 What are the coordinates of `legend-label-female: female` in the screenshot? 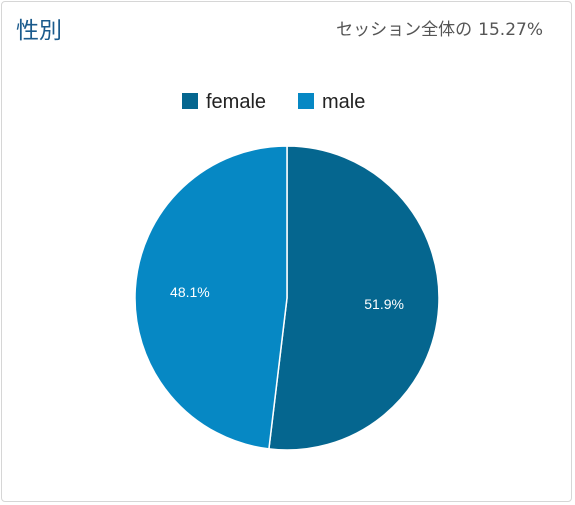 It's located at (236, 102).